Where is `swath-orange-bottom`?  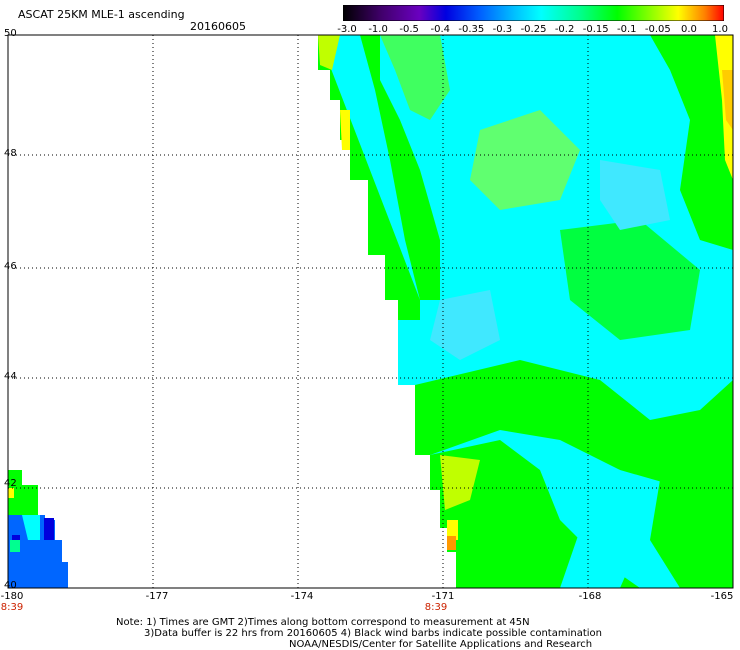
swath-orange-bottom is located at coordinates (451, 543).